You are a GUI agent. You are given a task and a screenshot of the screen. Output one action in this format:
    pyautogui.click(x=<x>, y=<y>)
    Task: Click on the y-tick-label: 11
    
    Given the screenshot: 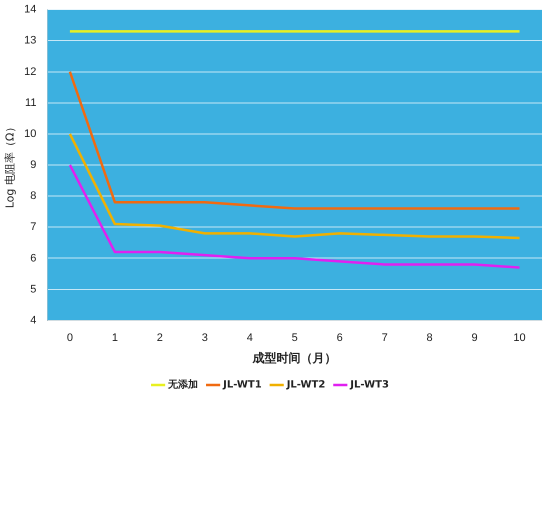 What is the action you would take?
    pyautogui.click(x=30, y=102)
    